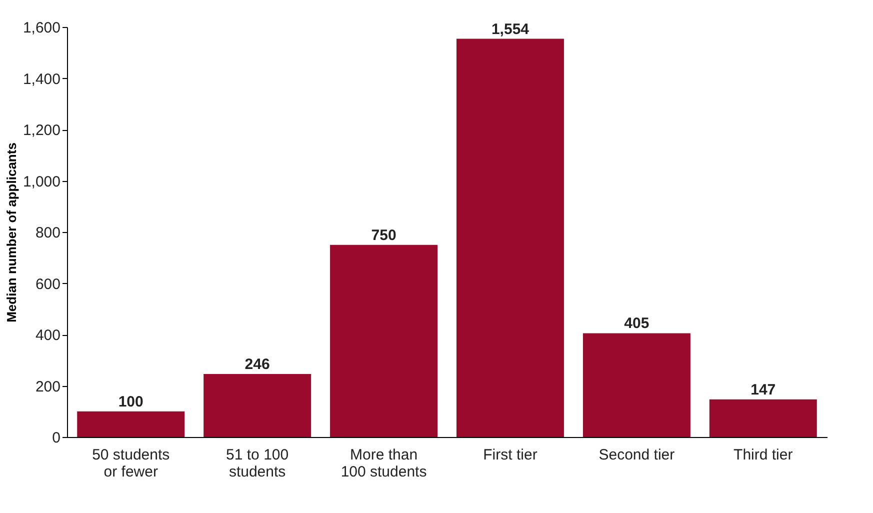 This screenshot has width=873, height=513. Describe the element at coordinates (257, 463) in the screenshot. I see `x-tick-label: 51 to 100 students` at that location.